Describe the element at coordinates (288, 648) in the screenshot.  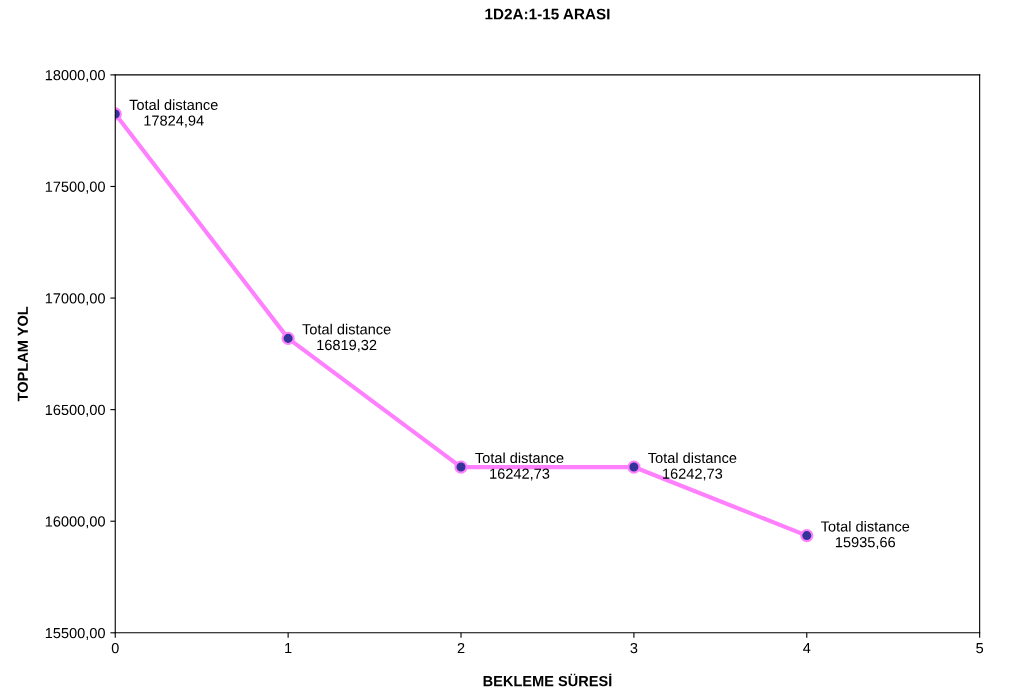
I see `x-tick-label: 1` at that location.